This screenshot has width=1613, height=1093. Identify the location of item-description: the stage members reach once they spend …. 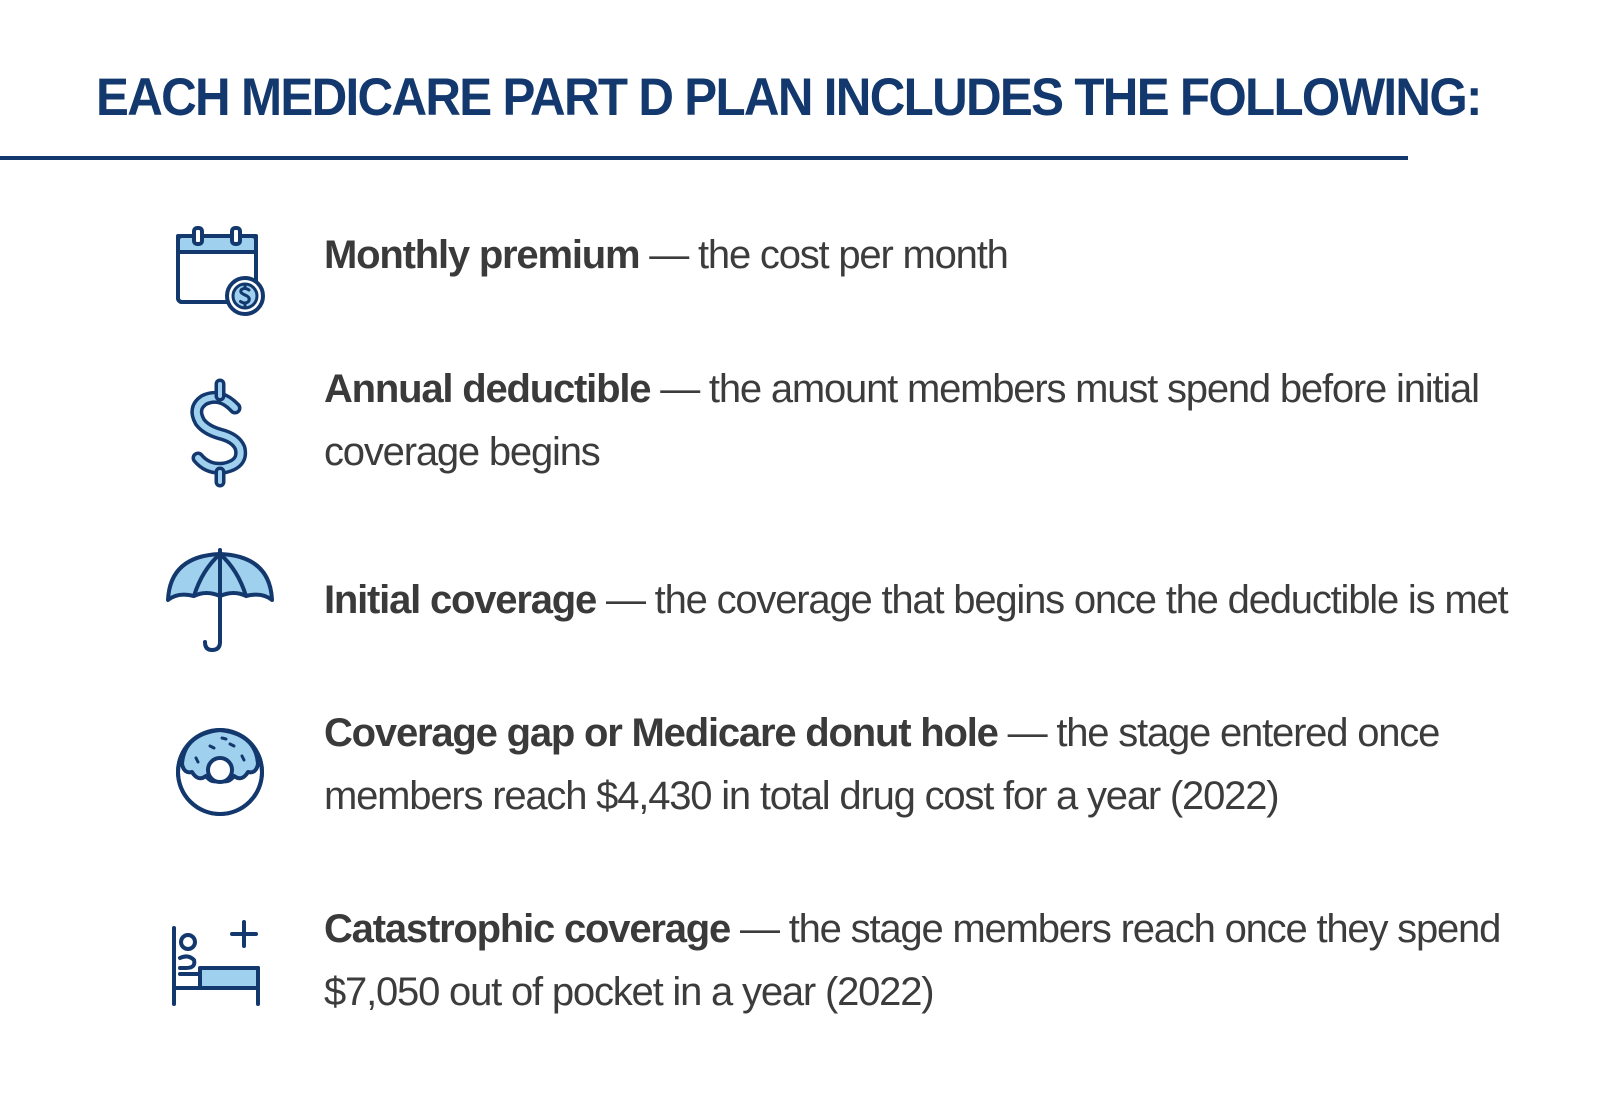
(912, 960).